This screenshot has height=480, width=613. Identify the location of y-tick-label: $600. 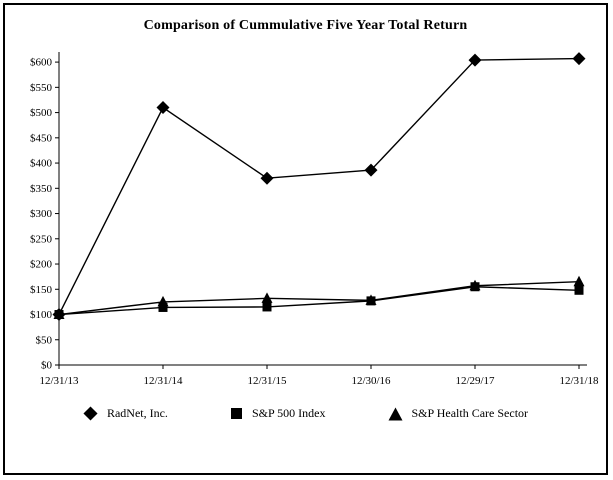
(41, 63).